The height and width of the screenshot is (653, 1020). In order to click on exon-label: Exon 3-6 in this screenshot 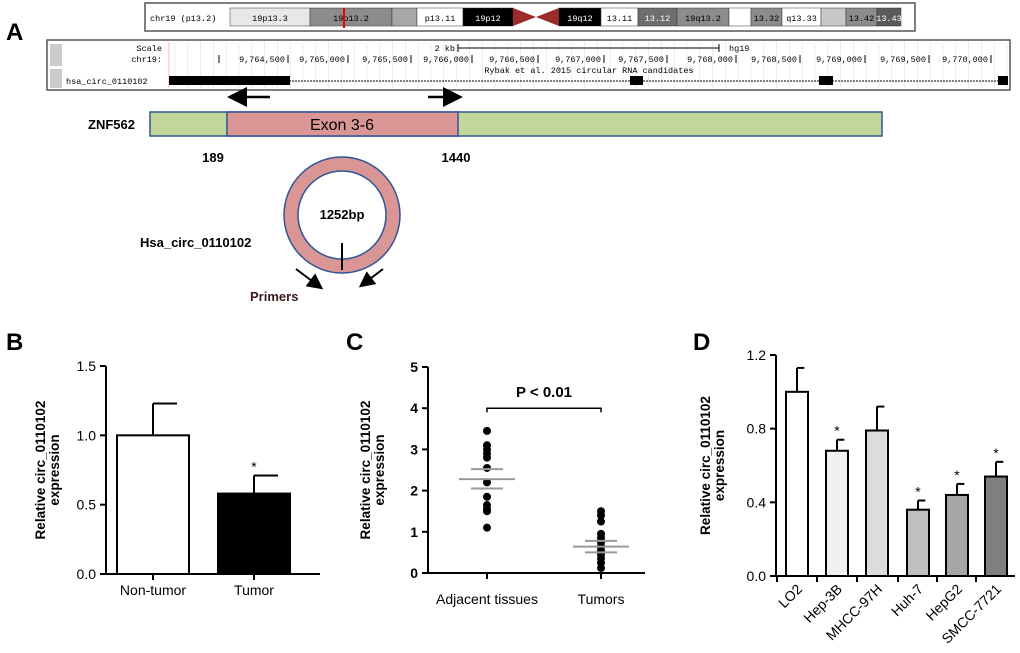, I will do `click(342, 125)`.